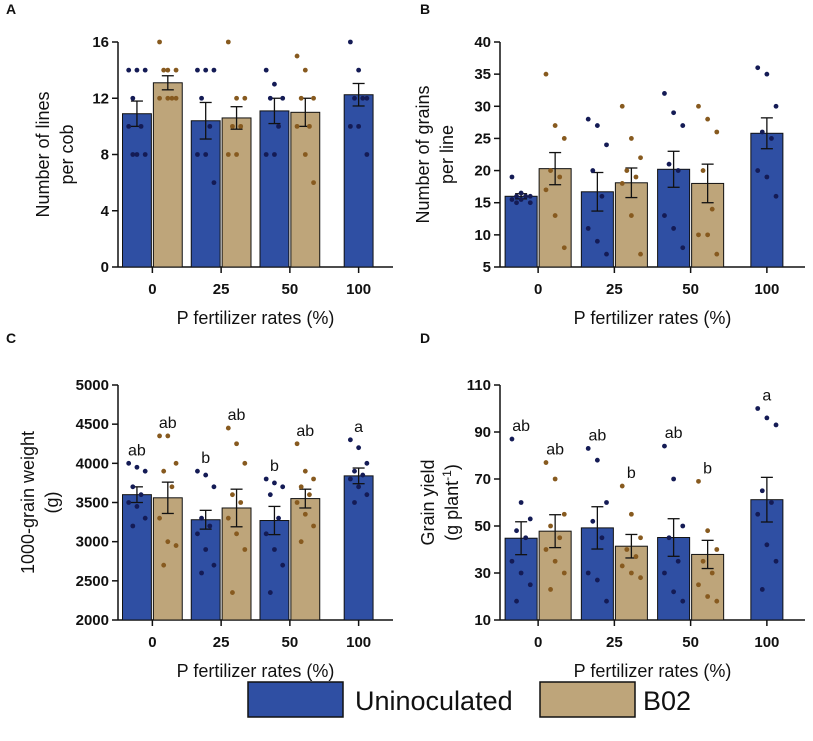 This screenshot has height=741, width=813. Describe the element at coordinates (423, 154) in the screenshot. I see `y-label-line: Number of grains` at that location.